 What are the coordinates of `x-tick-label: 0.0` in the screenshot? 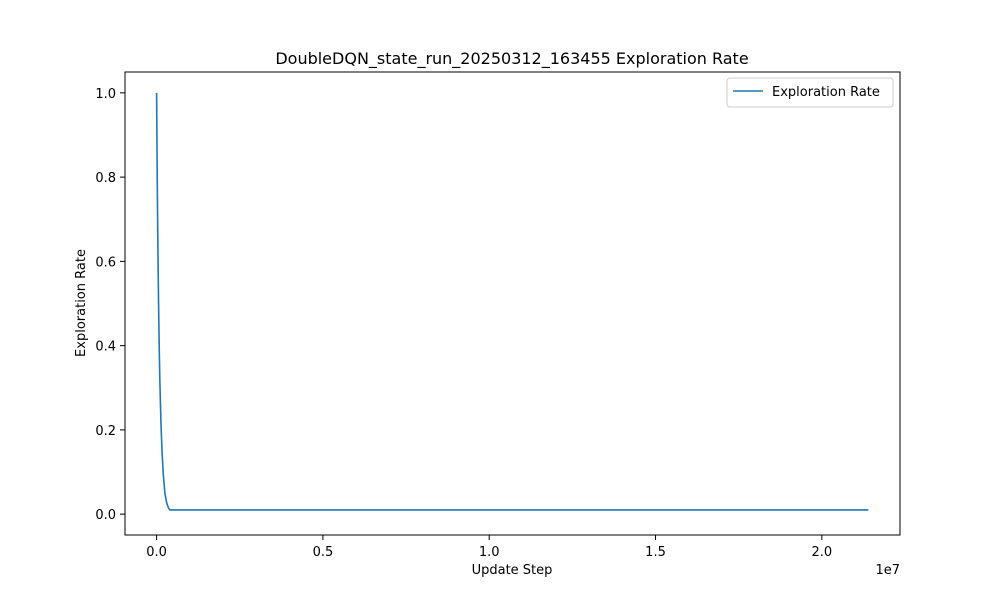 It's located at (156, 552).